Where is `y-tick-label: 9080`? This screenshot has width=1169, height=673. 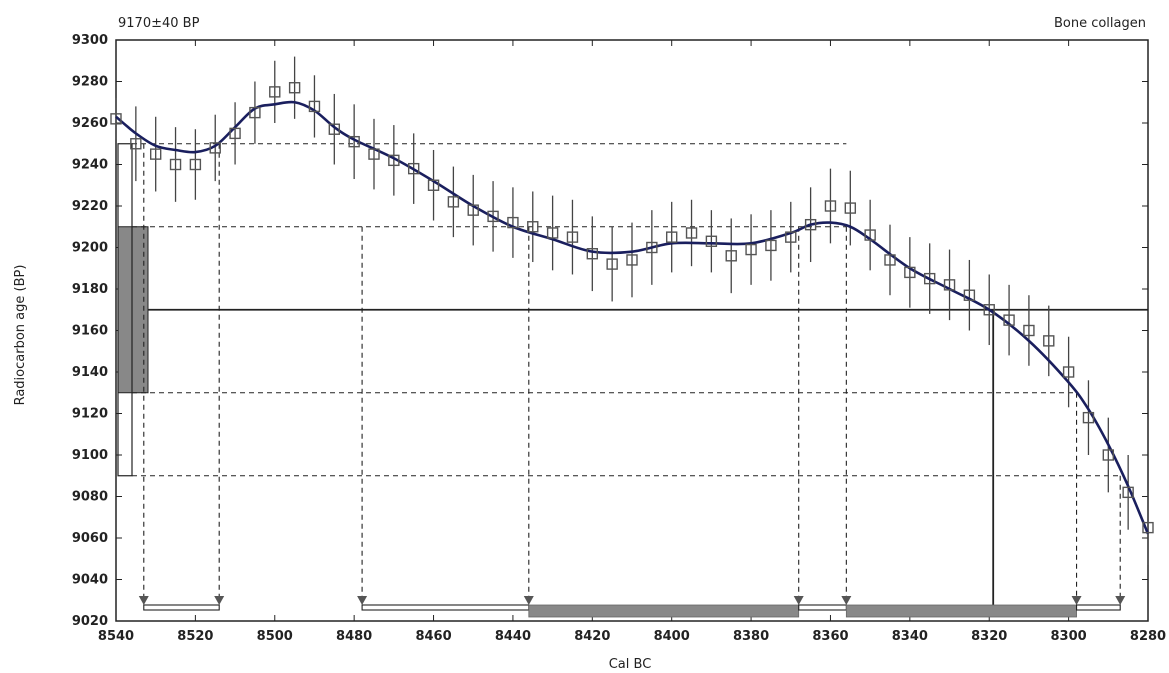 y-tick-label: 9080 is located at coordinates (90, 497).